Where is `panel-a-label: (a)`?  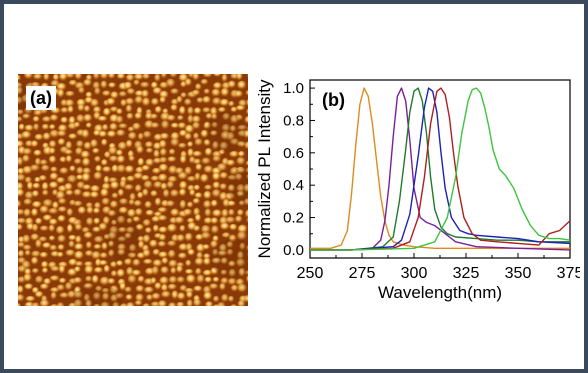
panel-a-label: (a) is located at coordinates (41, 98).